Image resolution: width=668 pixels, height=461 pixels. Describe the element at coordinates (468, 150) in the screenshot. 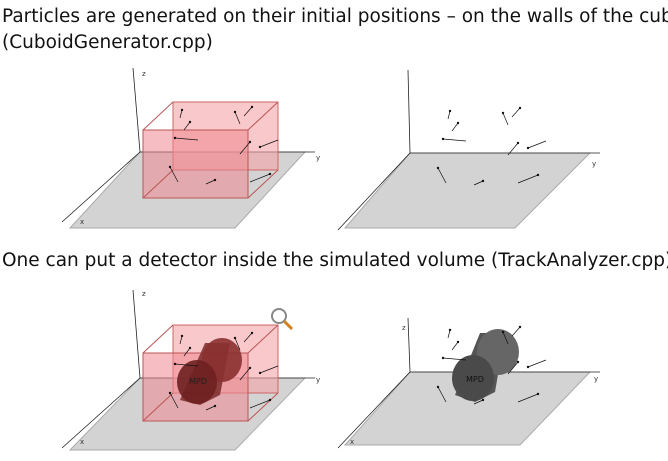

I see `panel: y` at that location.